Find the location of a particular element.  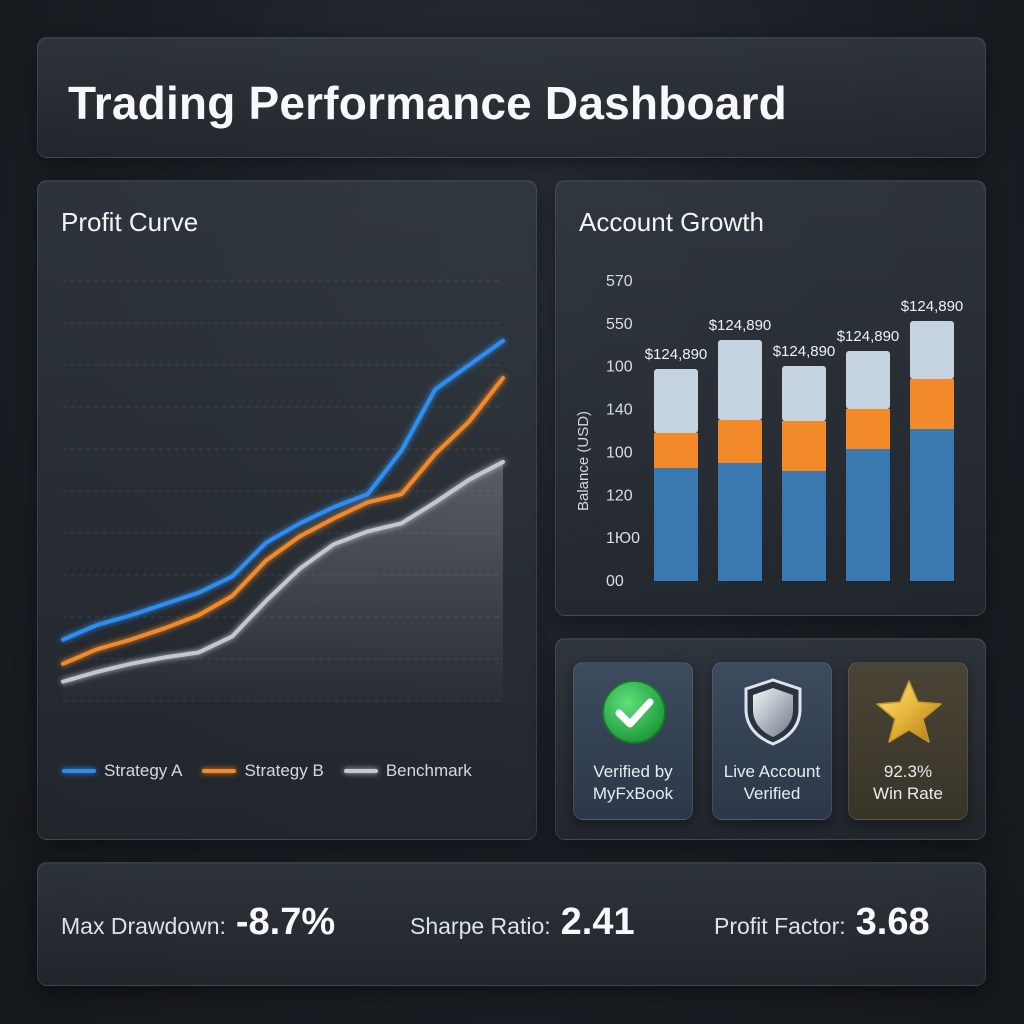

sharpe-ratio-value: 2.41 is located at coordinates (597, 922).